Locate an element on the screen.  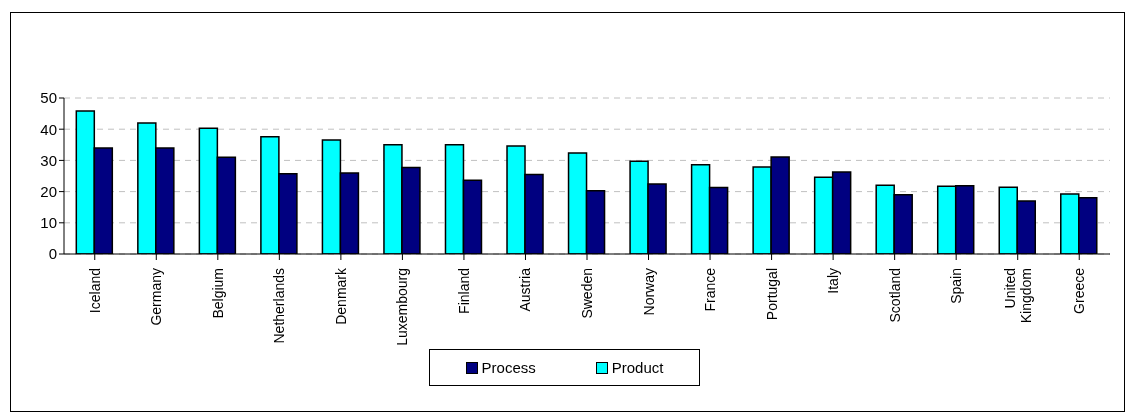
x-tick-label: Spain is located at coordinates (956, 286).